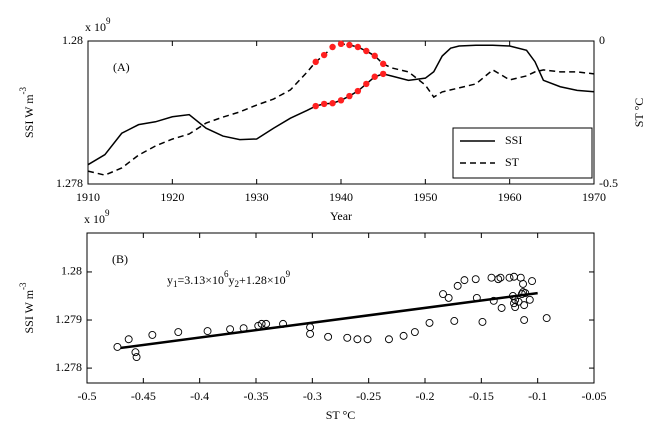 This screenshot has width=655, height=442. What do you see at coordinates (522, 153) in the screenshot?
I see `legend-box` at bounding box center [522, 153].